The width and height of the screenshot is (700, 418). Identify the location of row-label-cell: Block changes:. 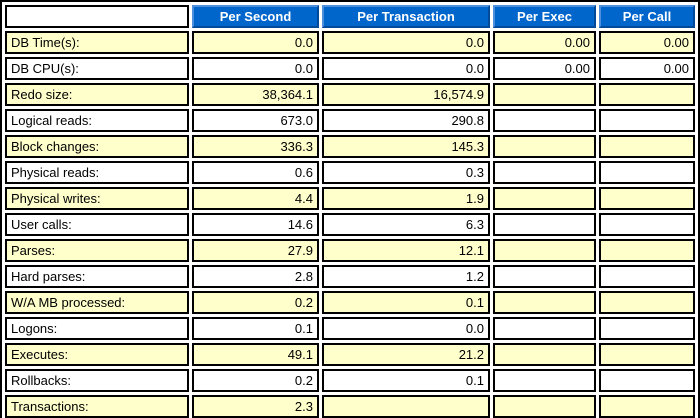
(97, 146).